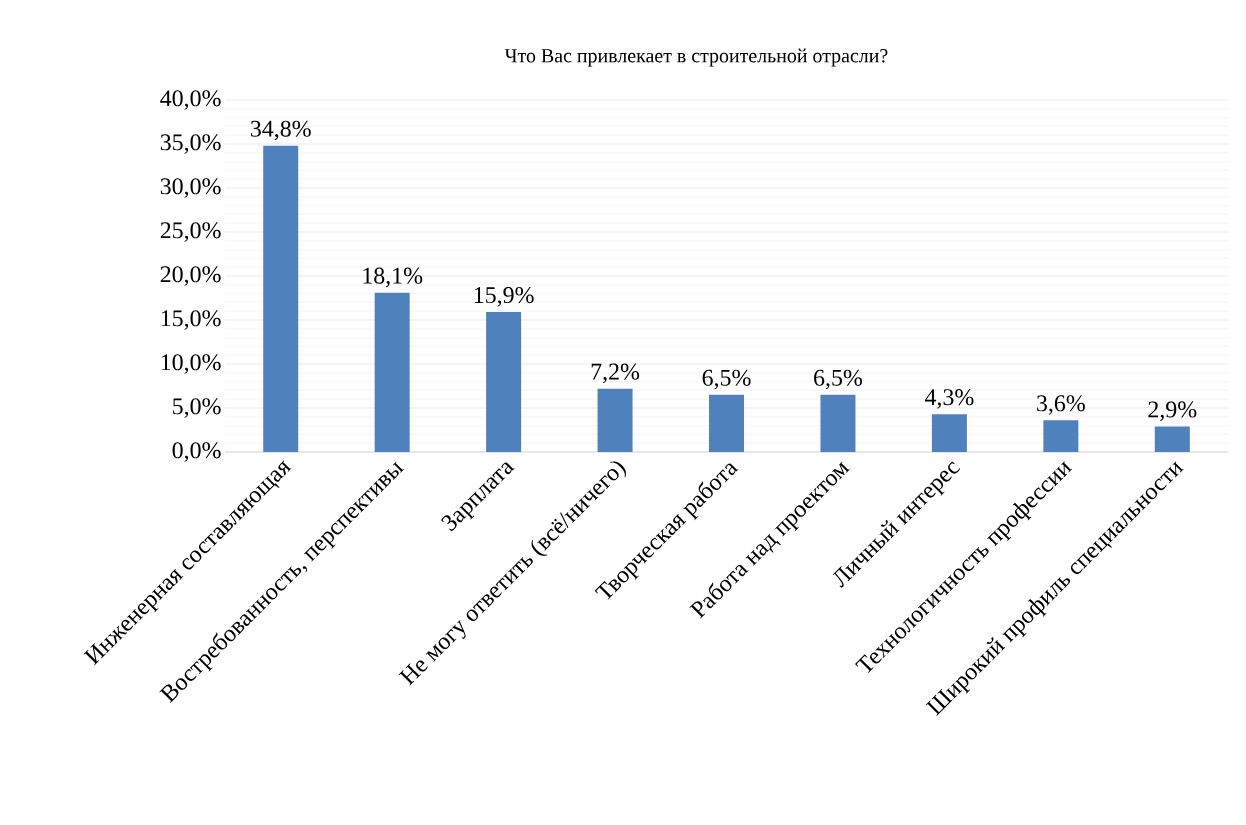  Describe the element at coordinates (190, 144) in the screenshot. I see `y-tick-label: 35,0%` at that location.